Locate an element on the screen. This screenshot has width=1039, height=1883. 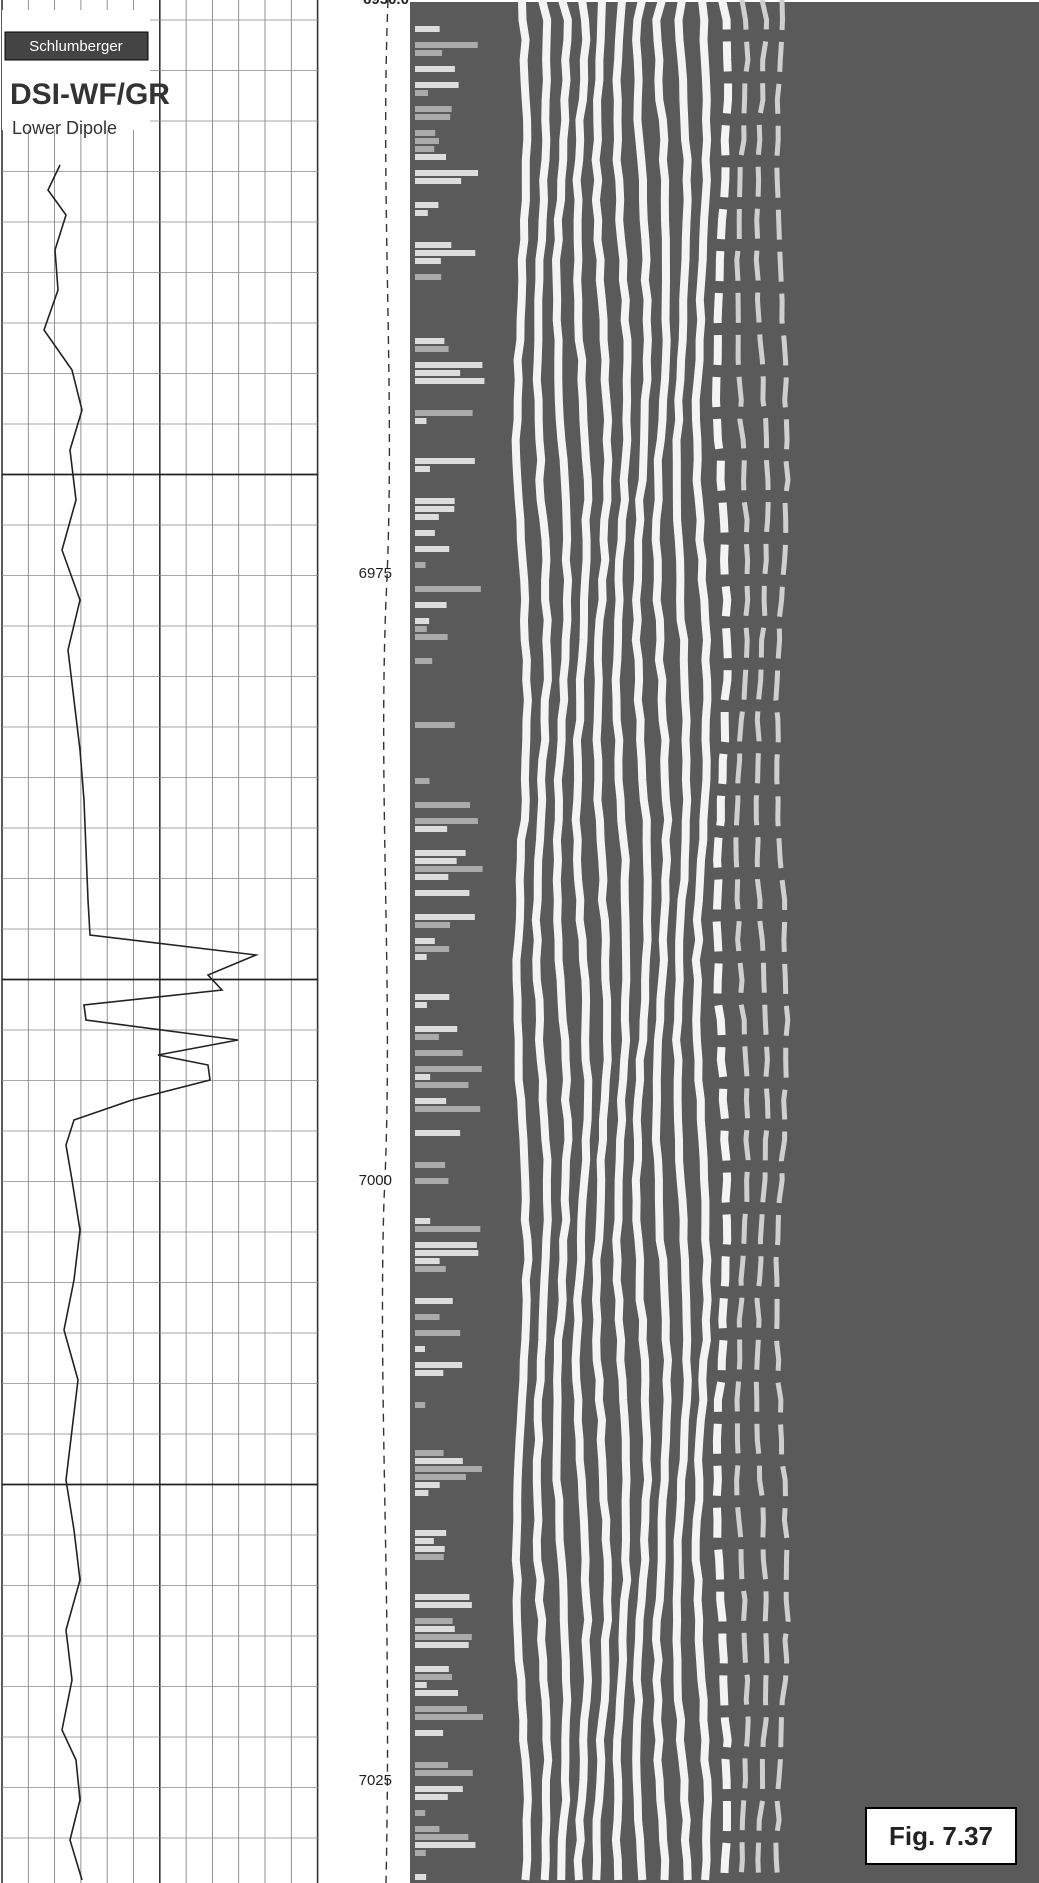
depth-label: 6975 is located at coordinates (375, 573).